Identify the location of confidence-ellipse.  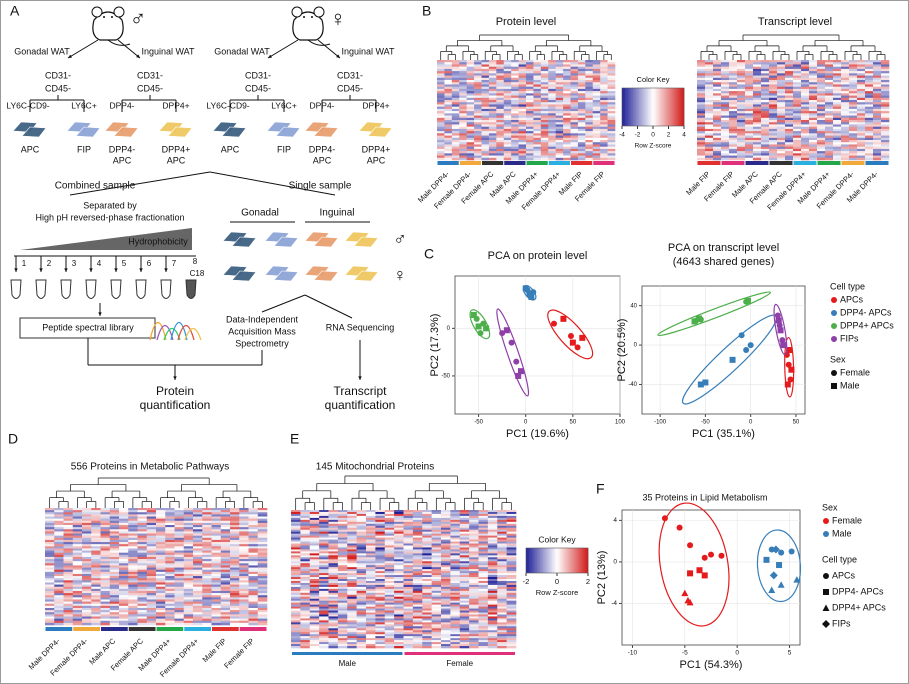
(480, 324).